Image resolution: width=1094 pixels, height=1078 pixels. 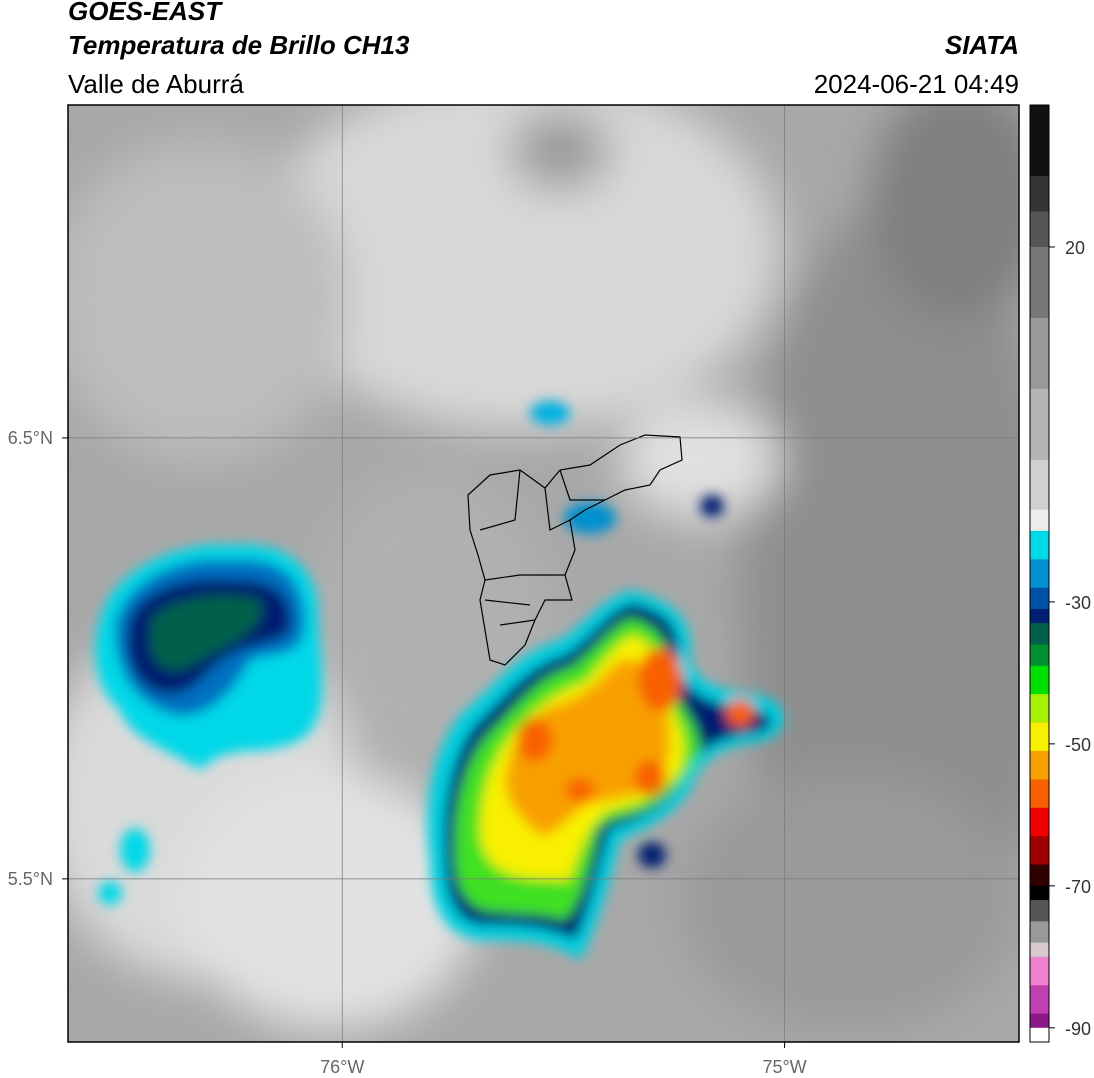 What do you see at coordinates (916, 84) in the screenshot?
I see `datetime: 2024-06-21 04:49` at bounding box center [916, 84].